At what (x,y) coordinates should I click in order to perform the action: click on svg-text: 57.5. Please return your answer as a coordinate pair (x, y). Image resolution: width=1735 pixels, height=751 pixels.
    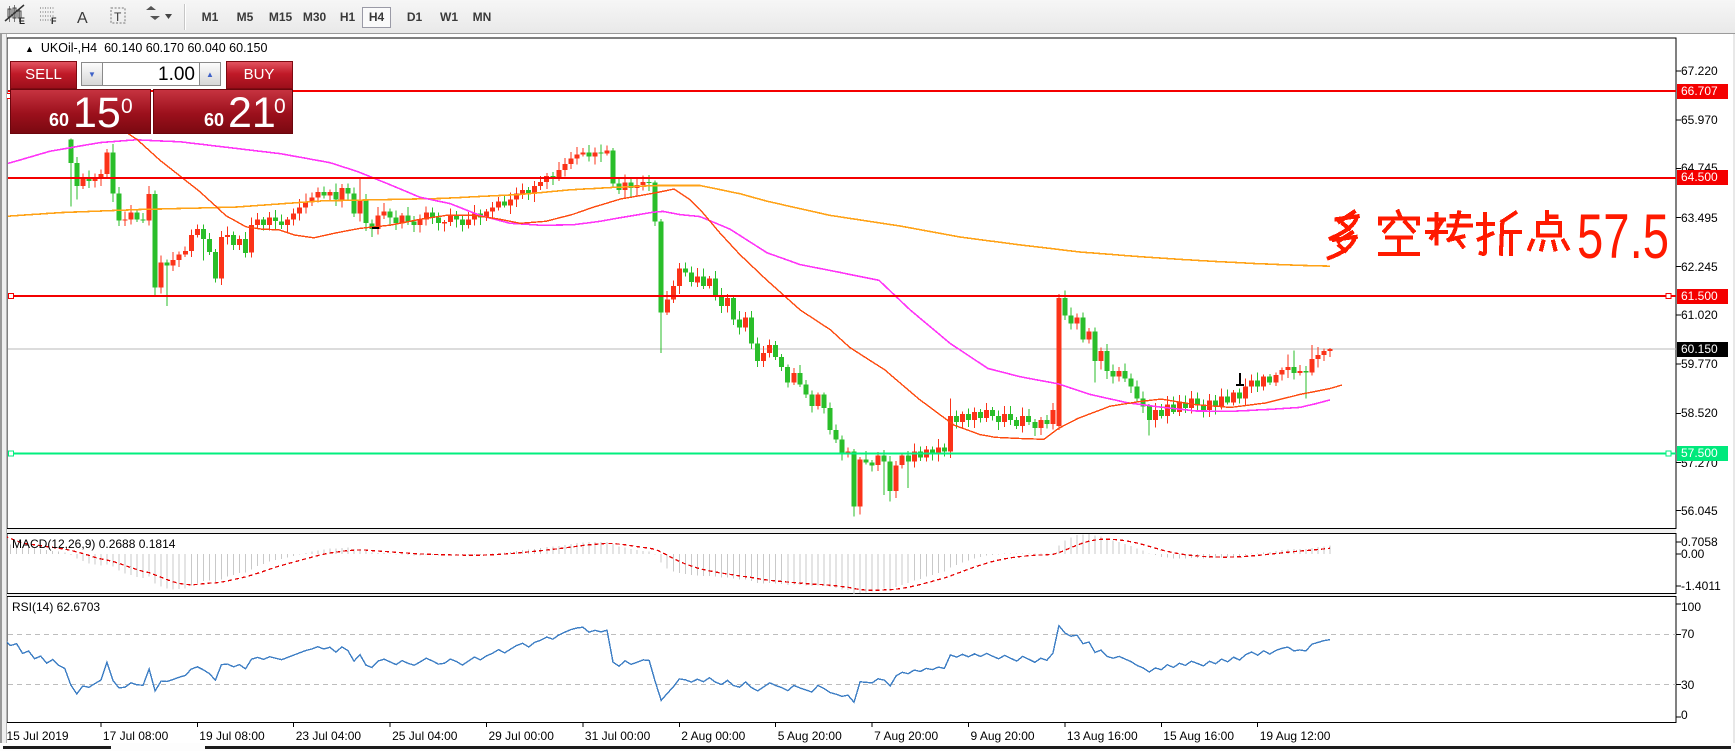
    Looking at the image, I should click on (1623, 237).